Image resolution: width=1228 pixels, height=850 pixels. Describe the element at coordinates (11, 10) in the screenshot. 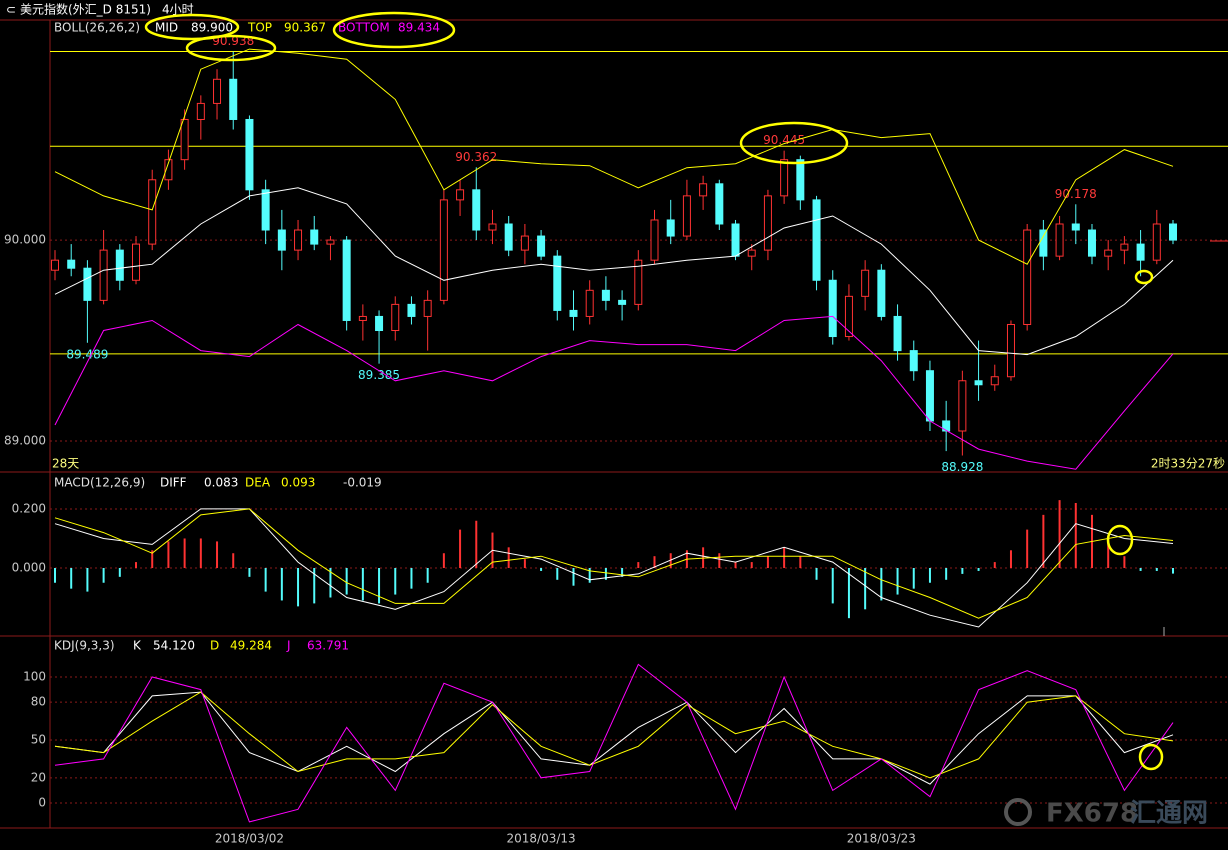

I see `icon: ⊂` at that location.